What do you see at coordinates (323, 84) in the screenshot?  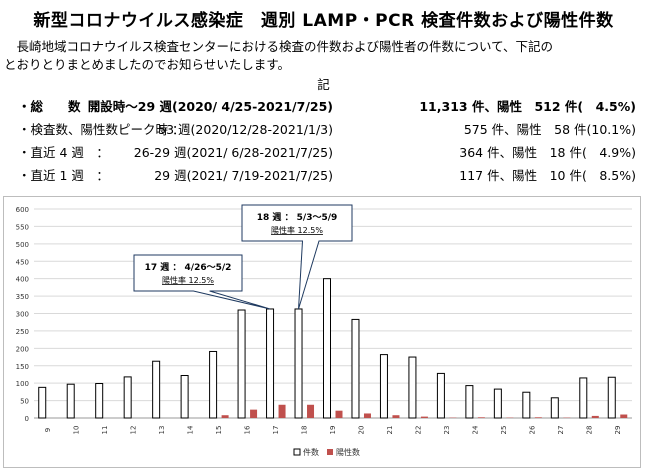 I see `ki-heading: 記` at bounding box center [323, 84].